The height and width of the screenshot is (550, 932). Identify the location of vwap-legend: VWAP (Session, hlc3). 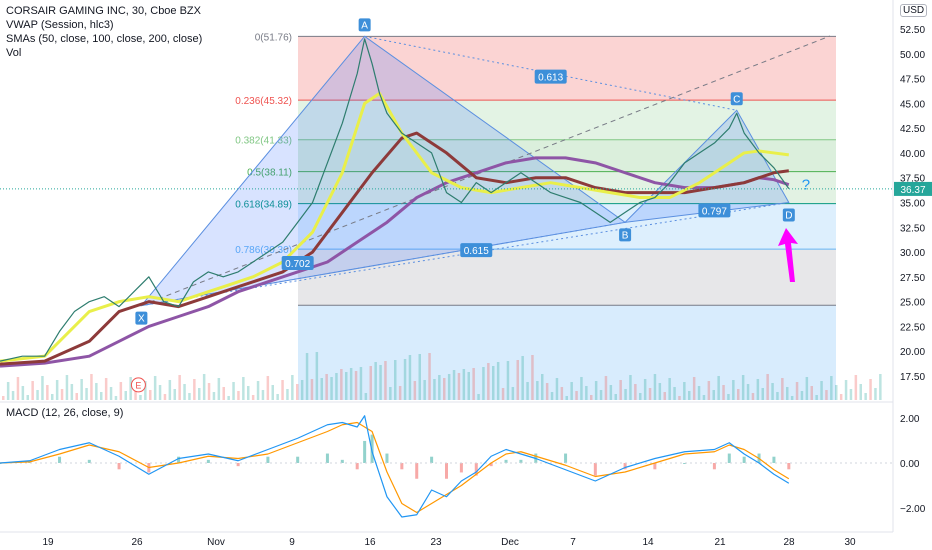
(60, 25).